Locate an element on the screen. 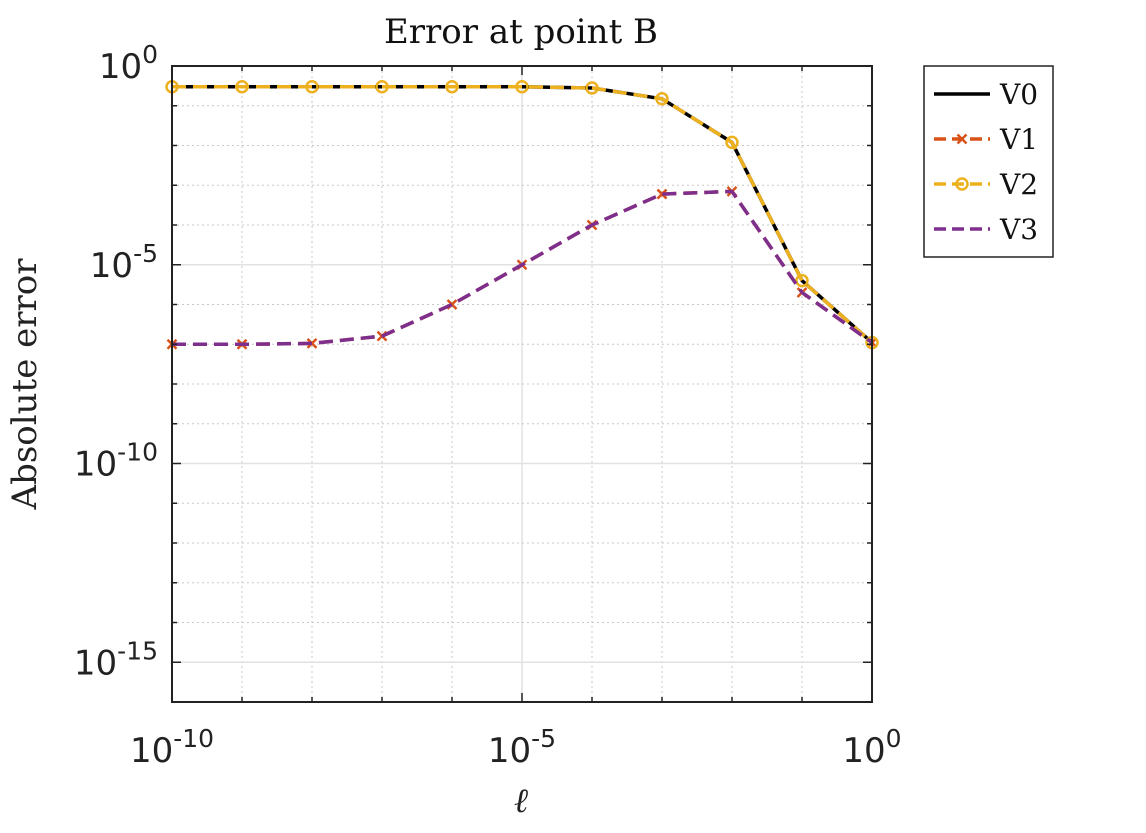 The image size is (1146, 833). series-line is located at coordinates (523, 268).